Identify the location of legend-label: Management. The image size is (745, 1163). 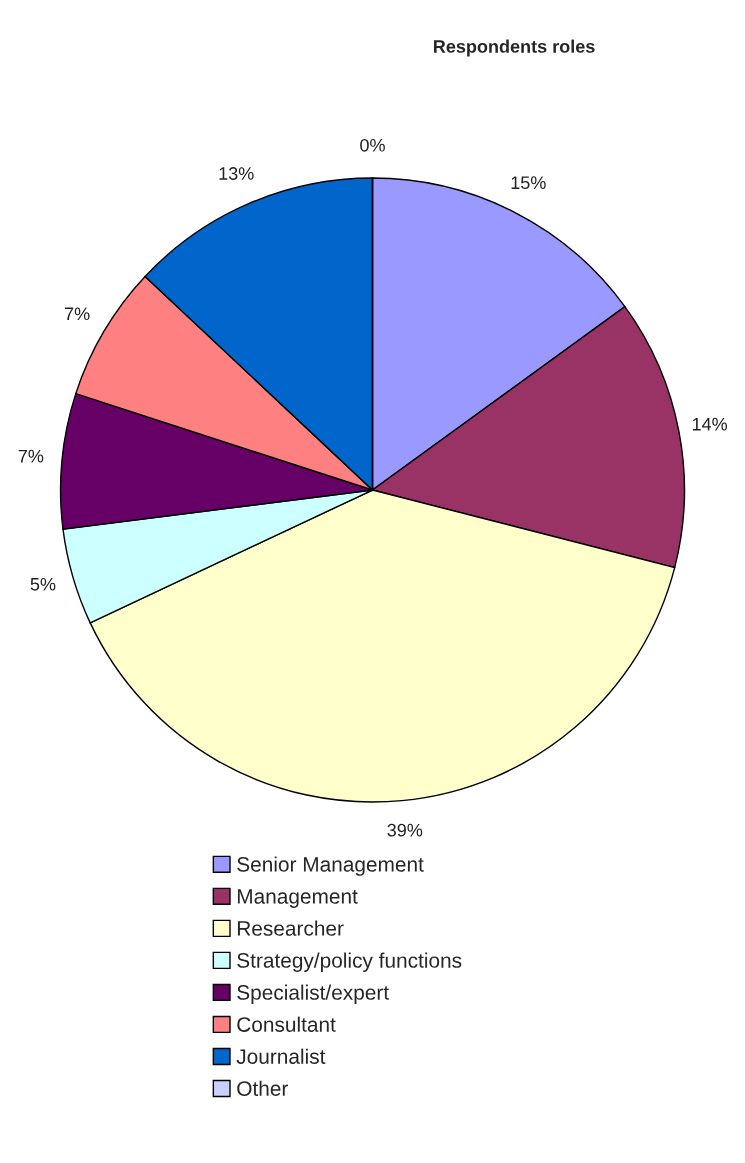
(297, 898).